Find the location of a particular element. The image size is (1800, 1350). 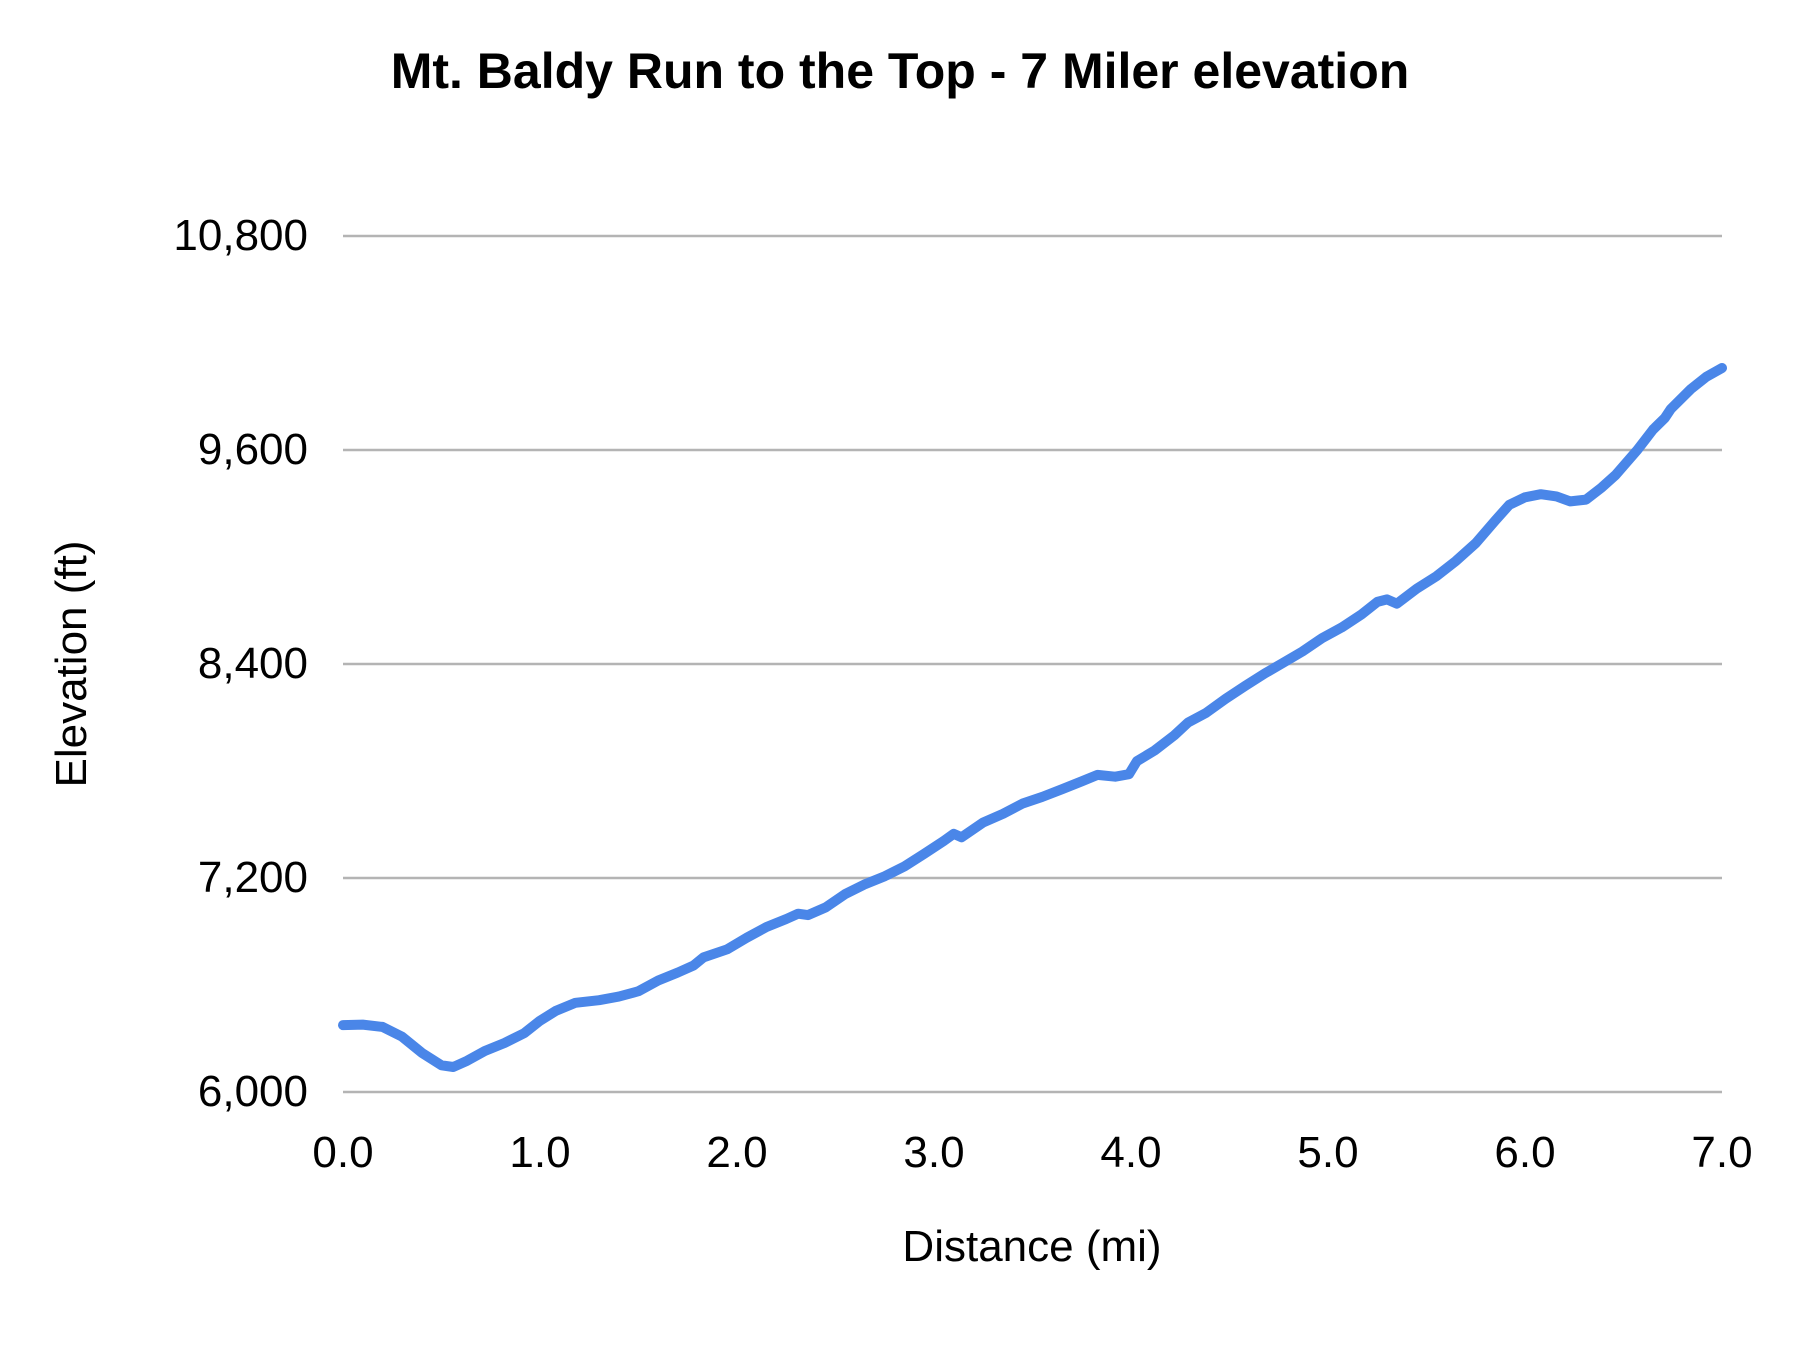

y-tick-label: 6,000 is located at coordinates (252, 1091).